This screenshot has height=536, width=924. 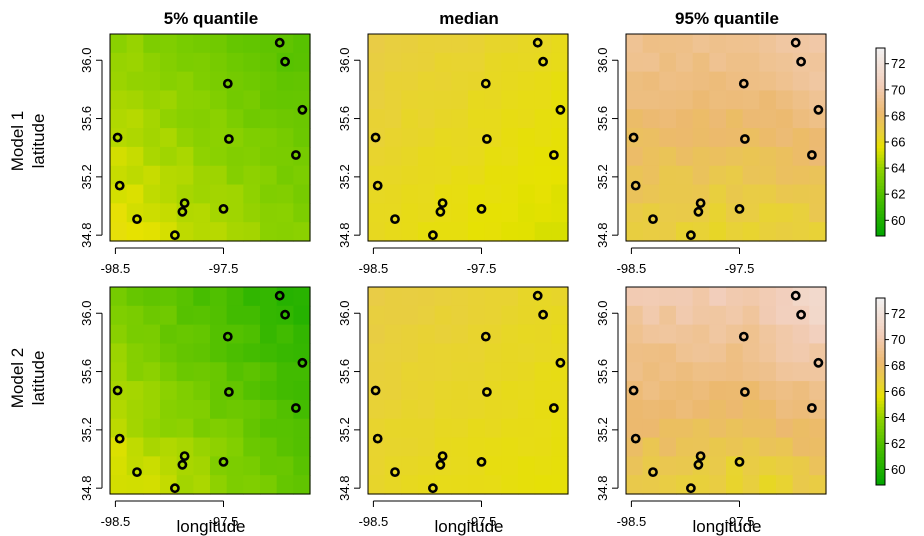 What do you see at coordinates (17, 141) in the screenshot?
I see `row-label-model-1: Model 1` at bounding box center [17, 141].